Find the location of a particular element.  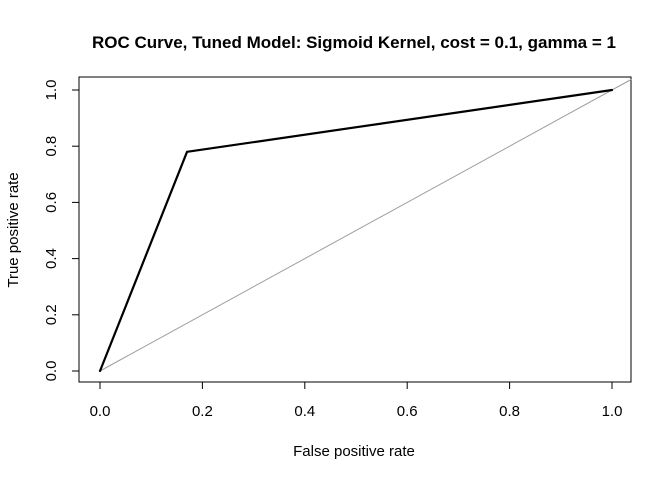

x-tick-label: 1.0 is located at coordinates (612, 411).